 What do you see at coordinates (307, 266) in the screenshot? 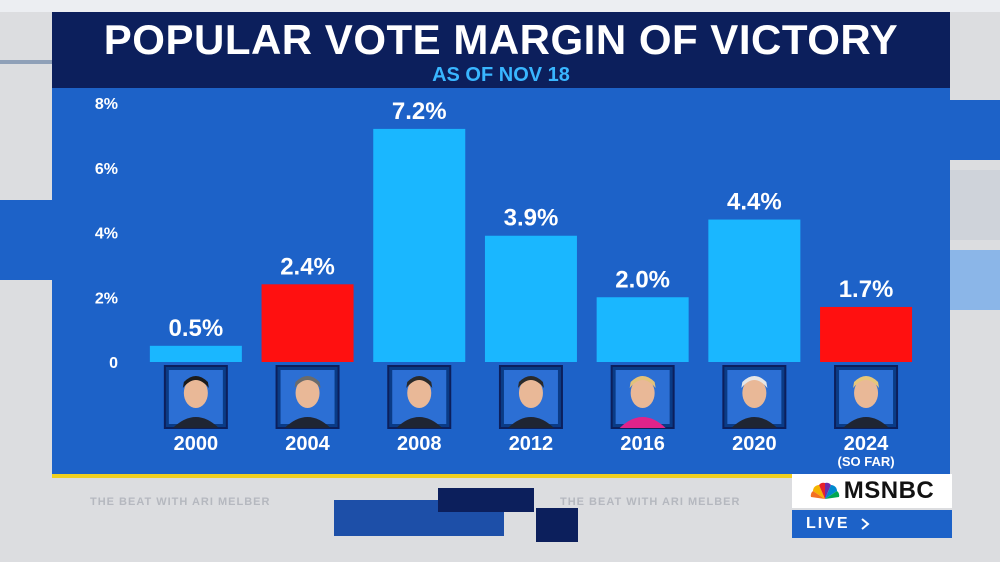
I see `data-label: 2.4%` at bounding box center [307, 266].